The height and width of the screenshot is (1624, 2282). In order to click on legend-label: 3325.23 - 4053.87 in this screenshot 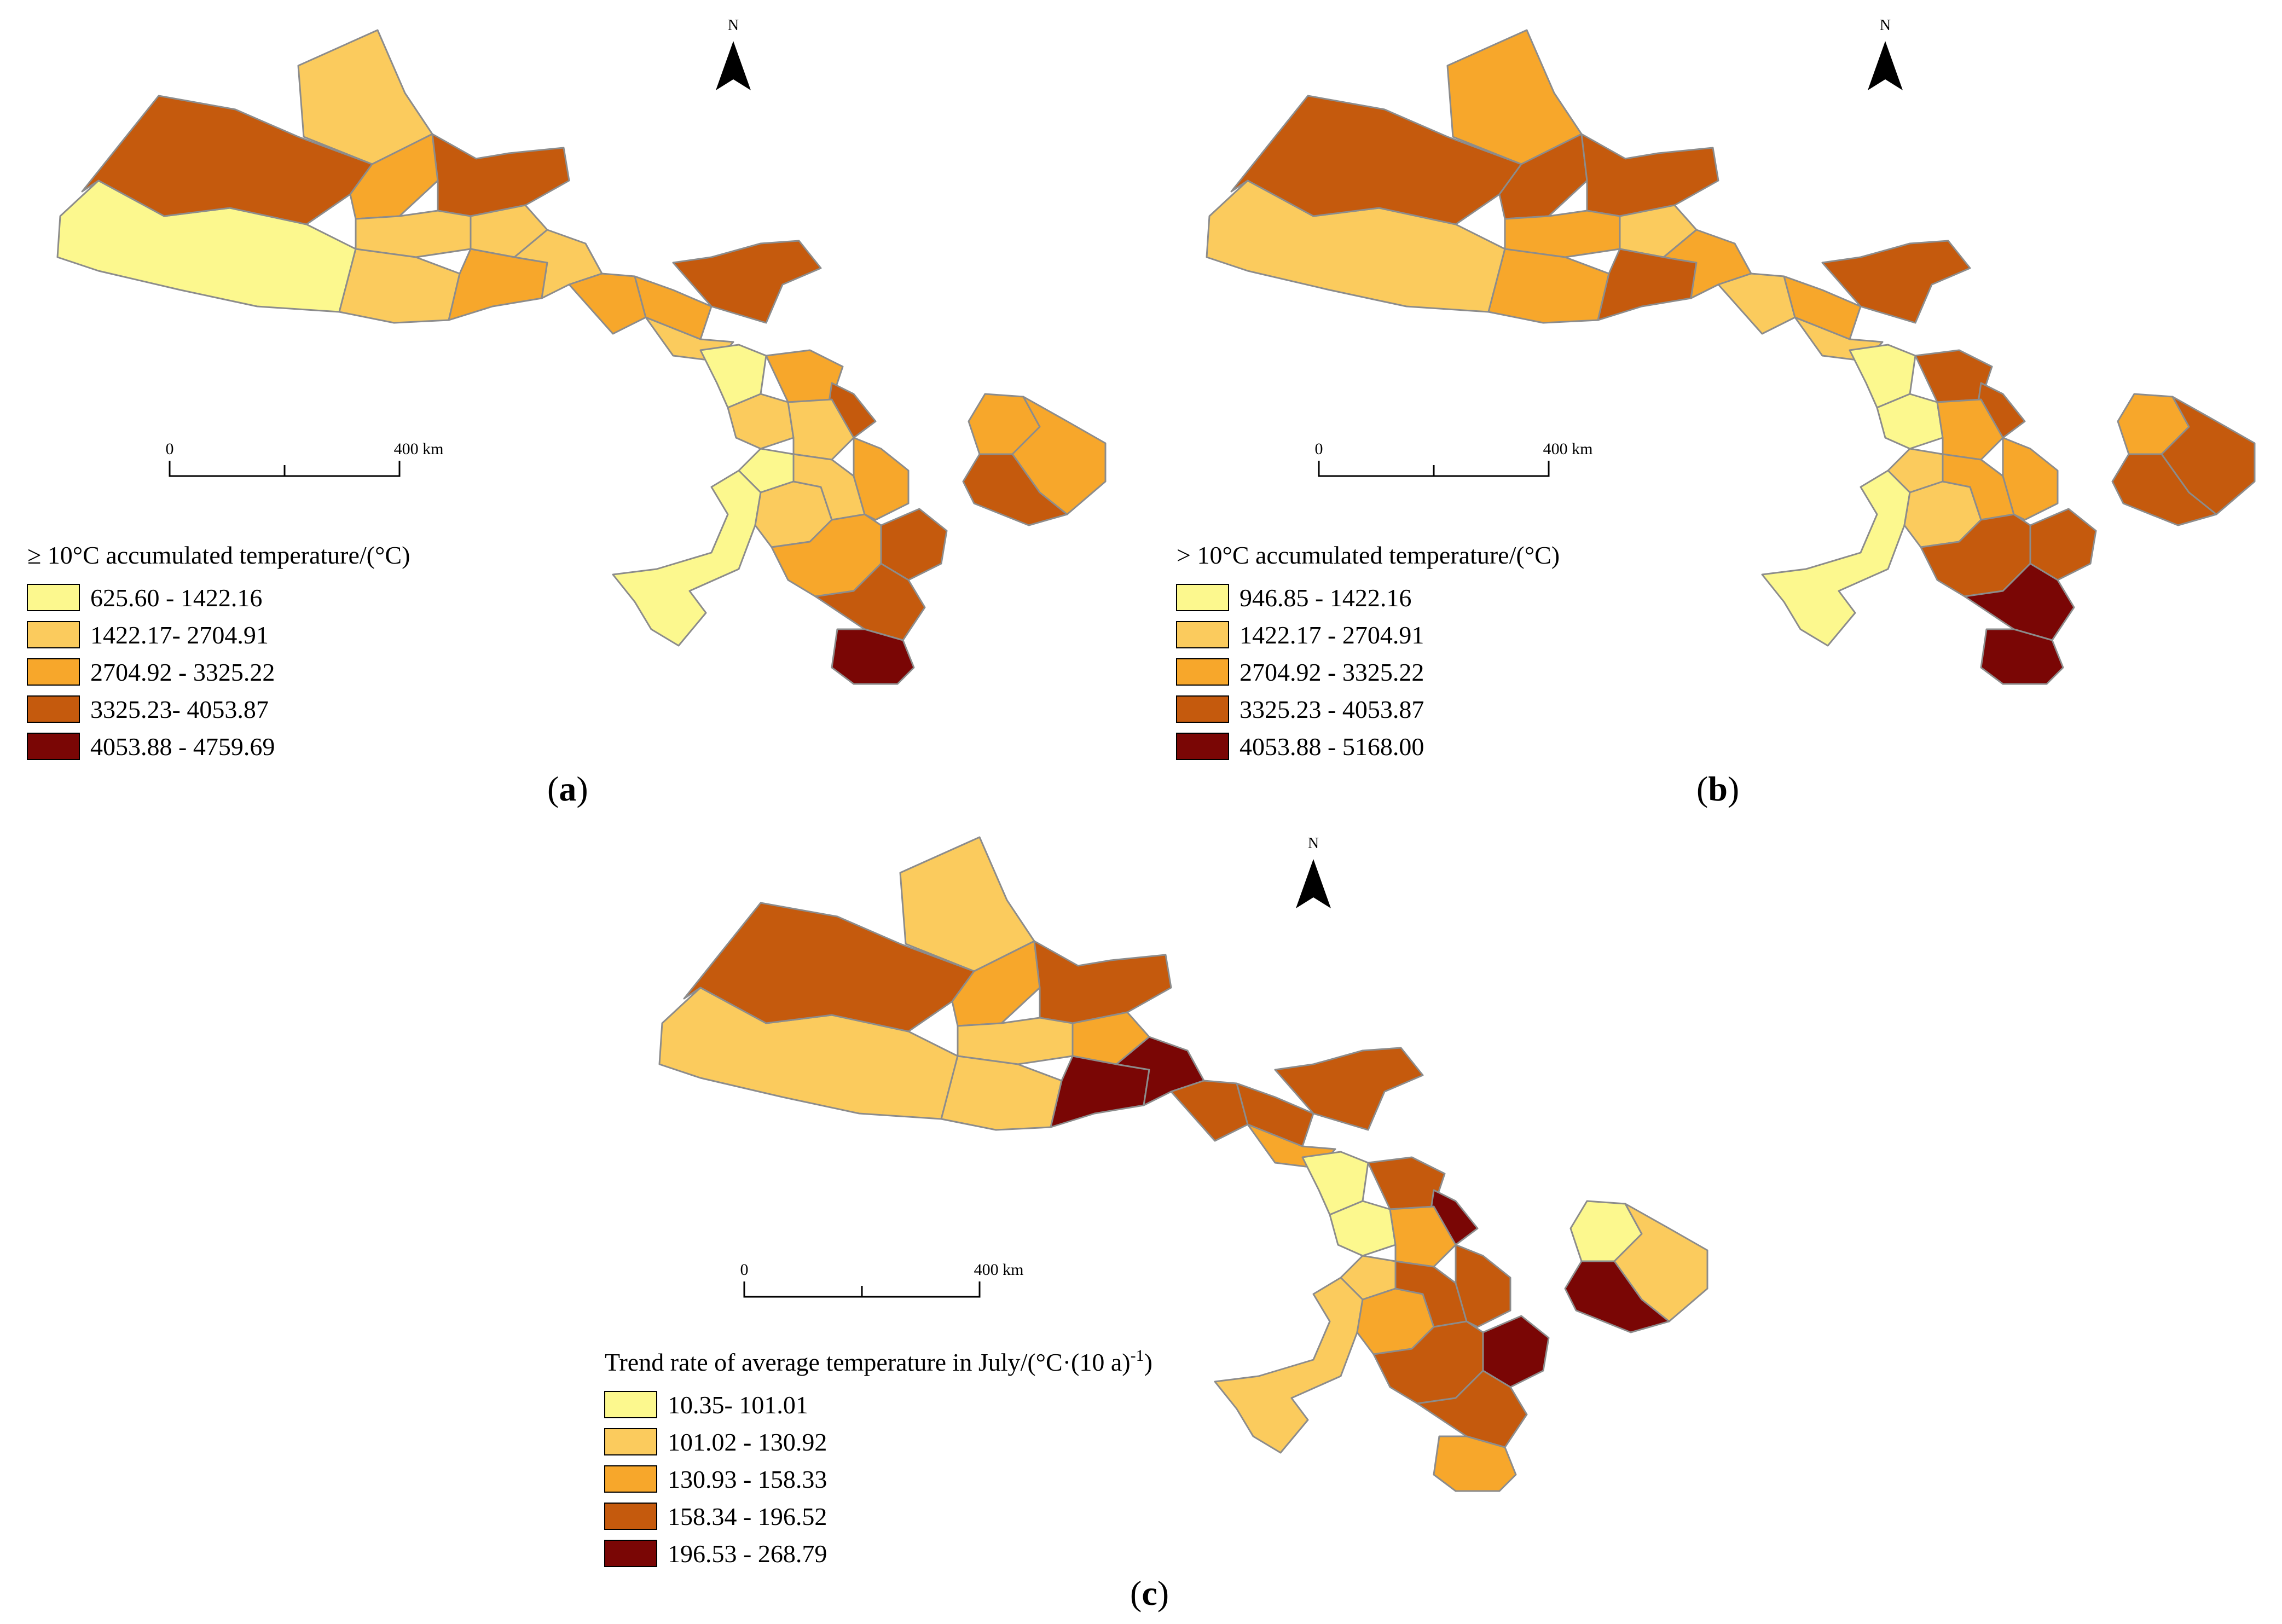, I will do `click(1332, 709)`.